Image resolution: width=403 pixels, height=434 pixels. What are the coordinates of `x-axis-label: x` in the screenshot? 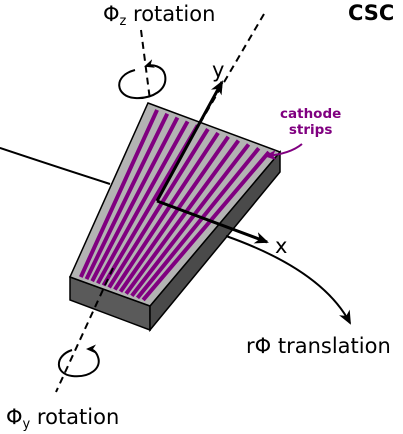 It's located at (281, 246).